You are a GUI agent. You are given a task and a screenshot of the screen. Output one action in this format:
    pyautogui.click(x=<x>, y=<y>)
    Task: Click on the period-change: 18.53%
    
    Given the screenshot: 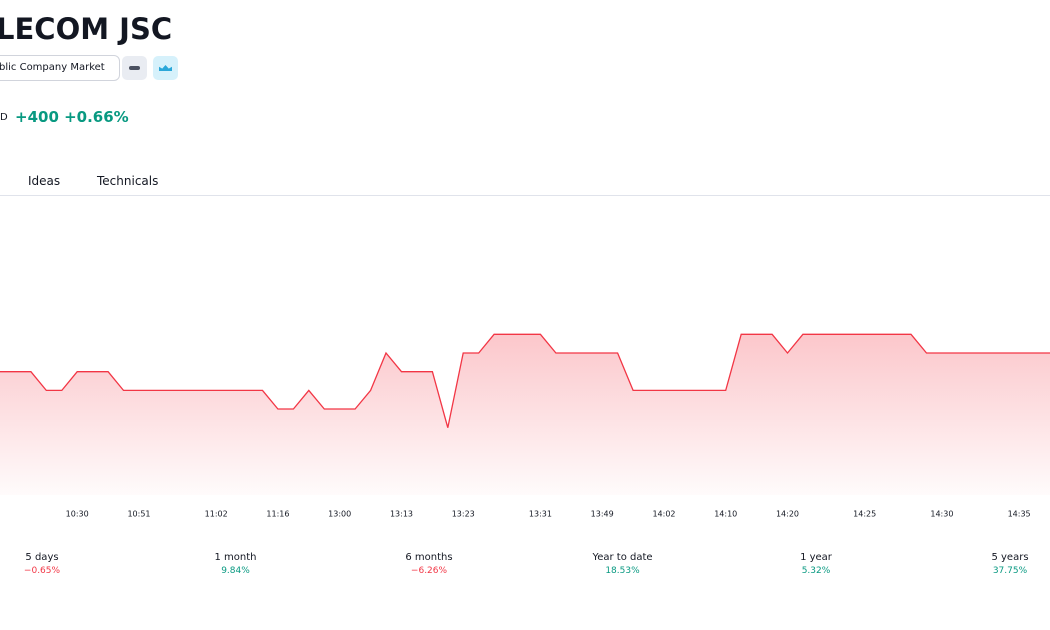 What is the action you would take?
    pyautogui.click(x=622, y=571)
    